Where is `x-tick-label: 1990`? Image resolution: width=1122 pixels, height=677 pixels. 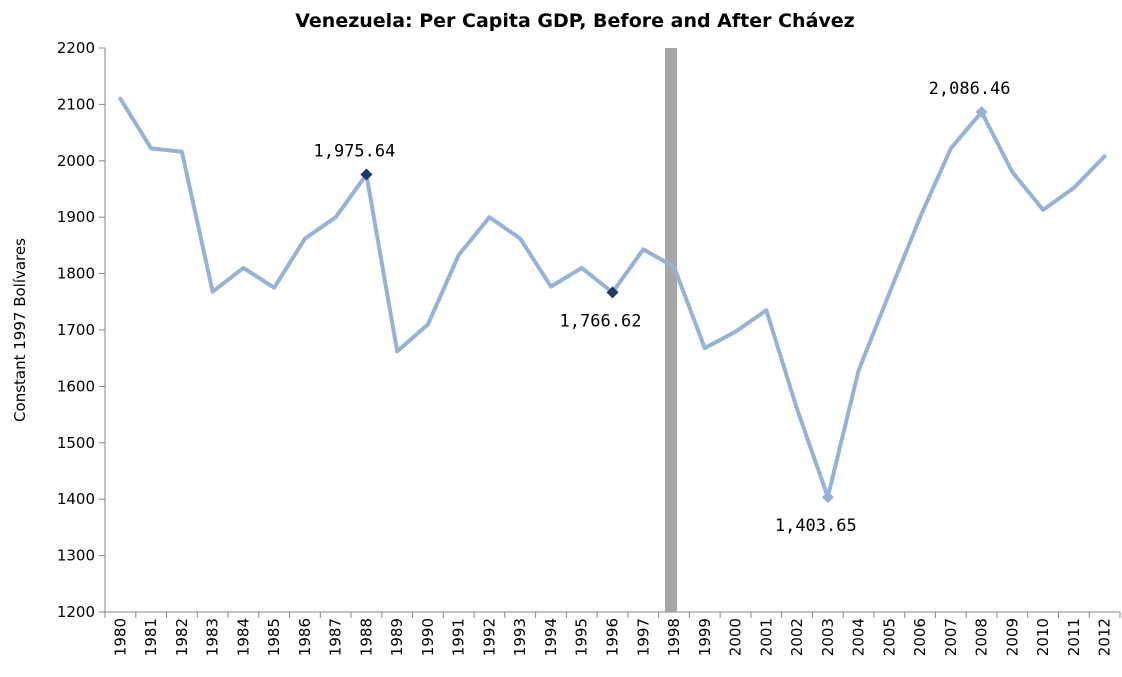
x-tick-label: 1990 is located at coordinates (428, 637).